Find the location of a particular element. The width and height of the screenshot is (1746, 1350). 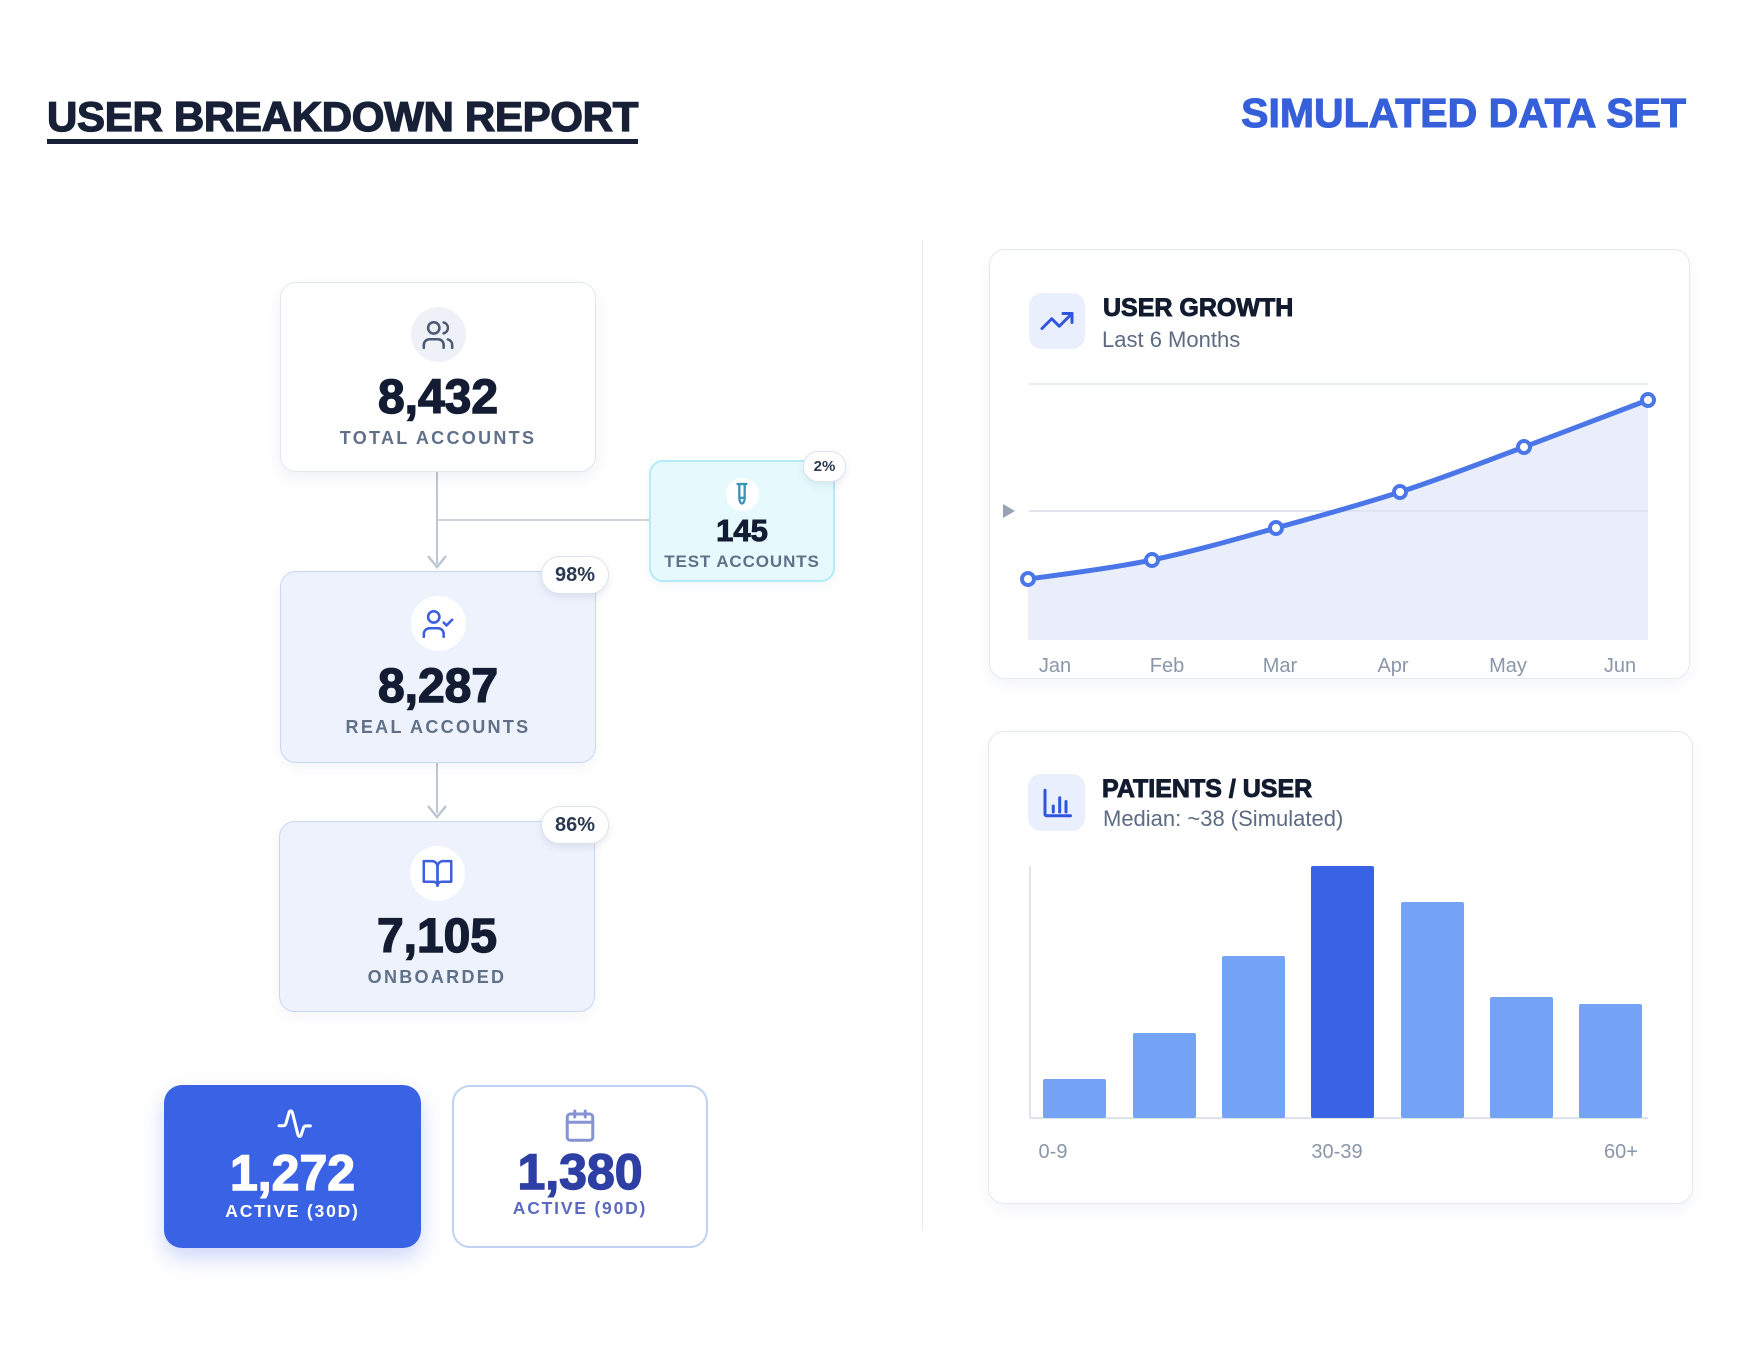

svg-text: 30-39 is located at coordinates (1336, 1152).